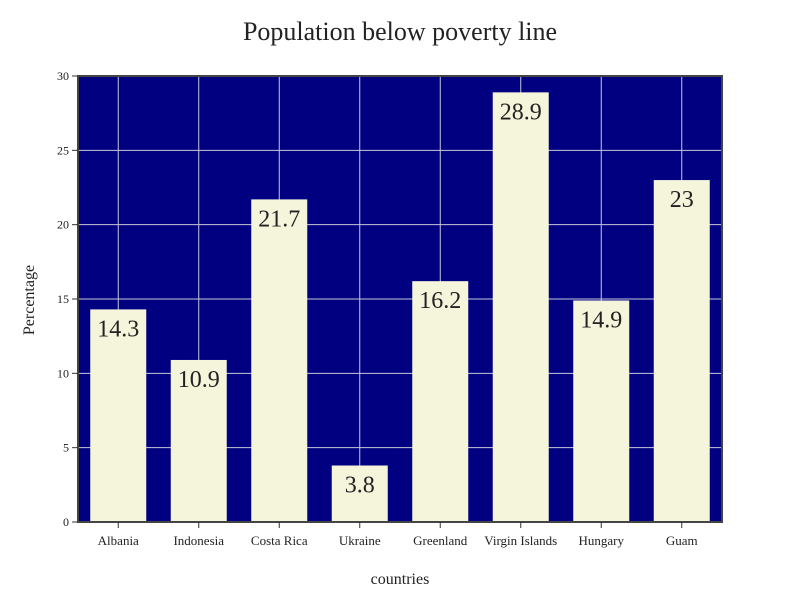 This screenshot has width=800, height=605. What do you see at coordinates (440, 540) in the screenshot?
I see `x-tick-label: Greenland` at bounding box center [440, 540].